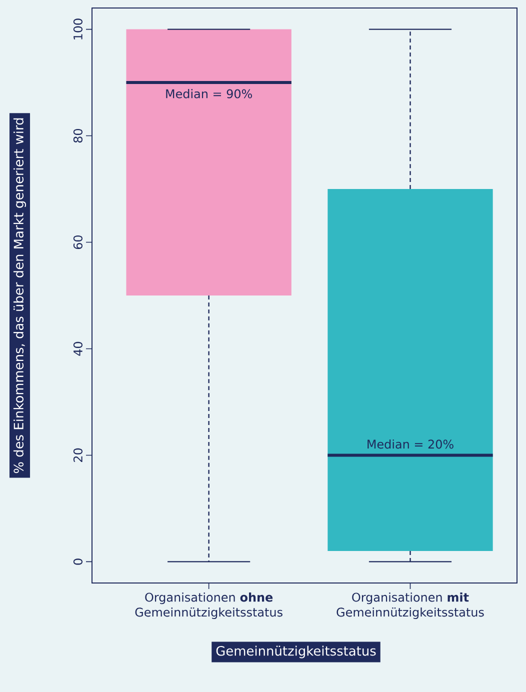  Describe the element at coordinates (77, 561) in the screenshot. I see `y-tick-label: 0` at that location.